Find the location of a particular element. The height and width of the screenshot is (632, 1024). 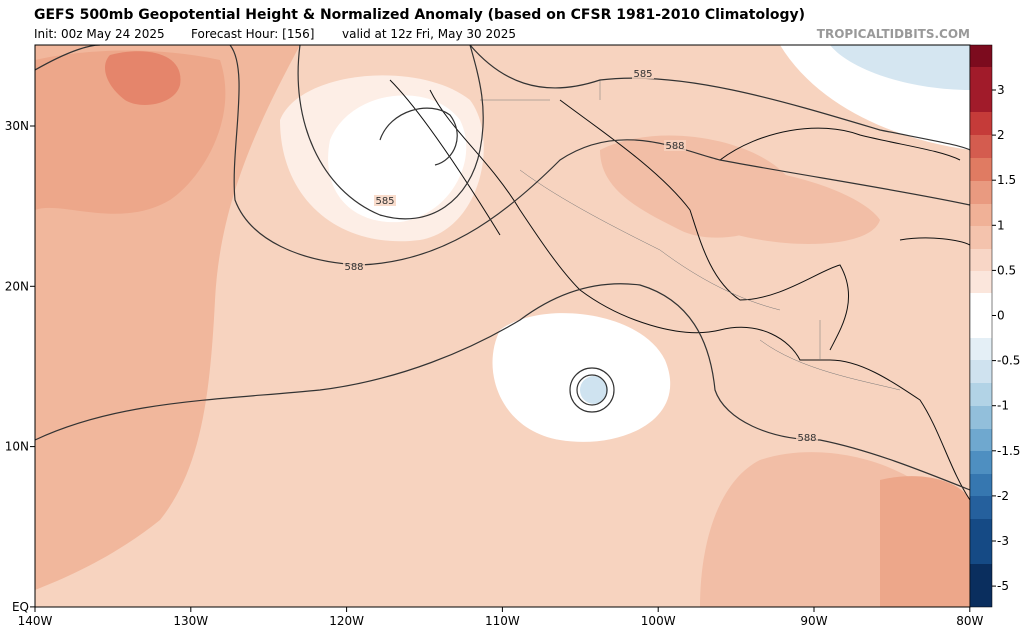

lon-label: 80W is located at coordinates (969, 621).